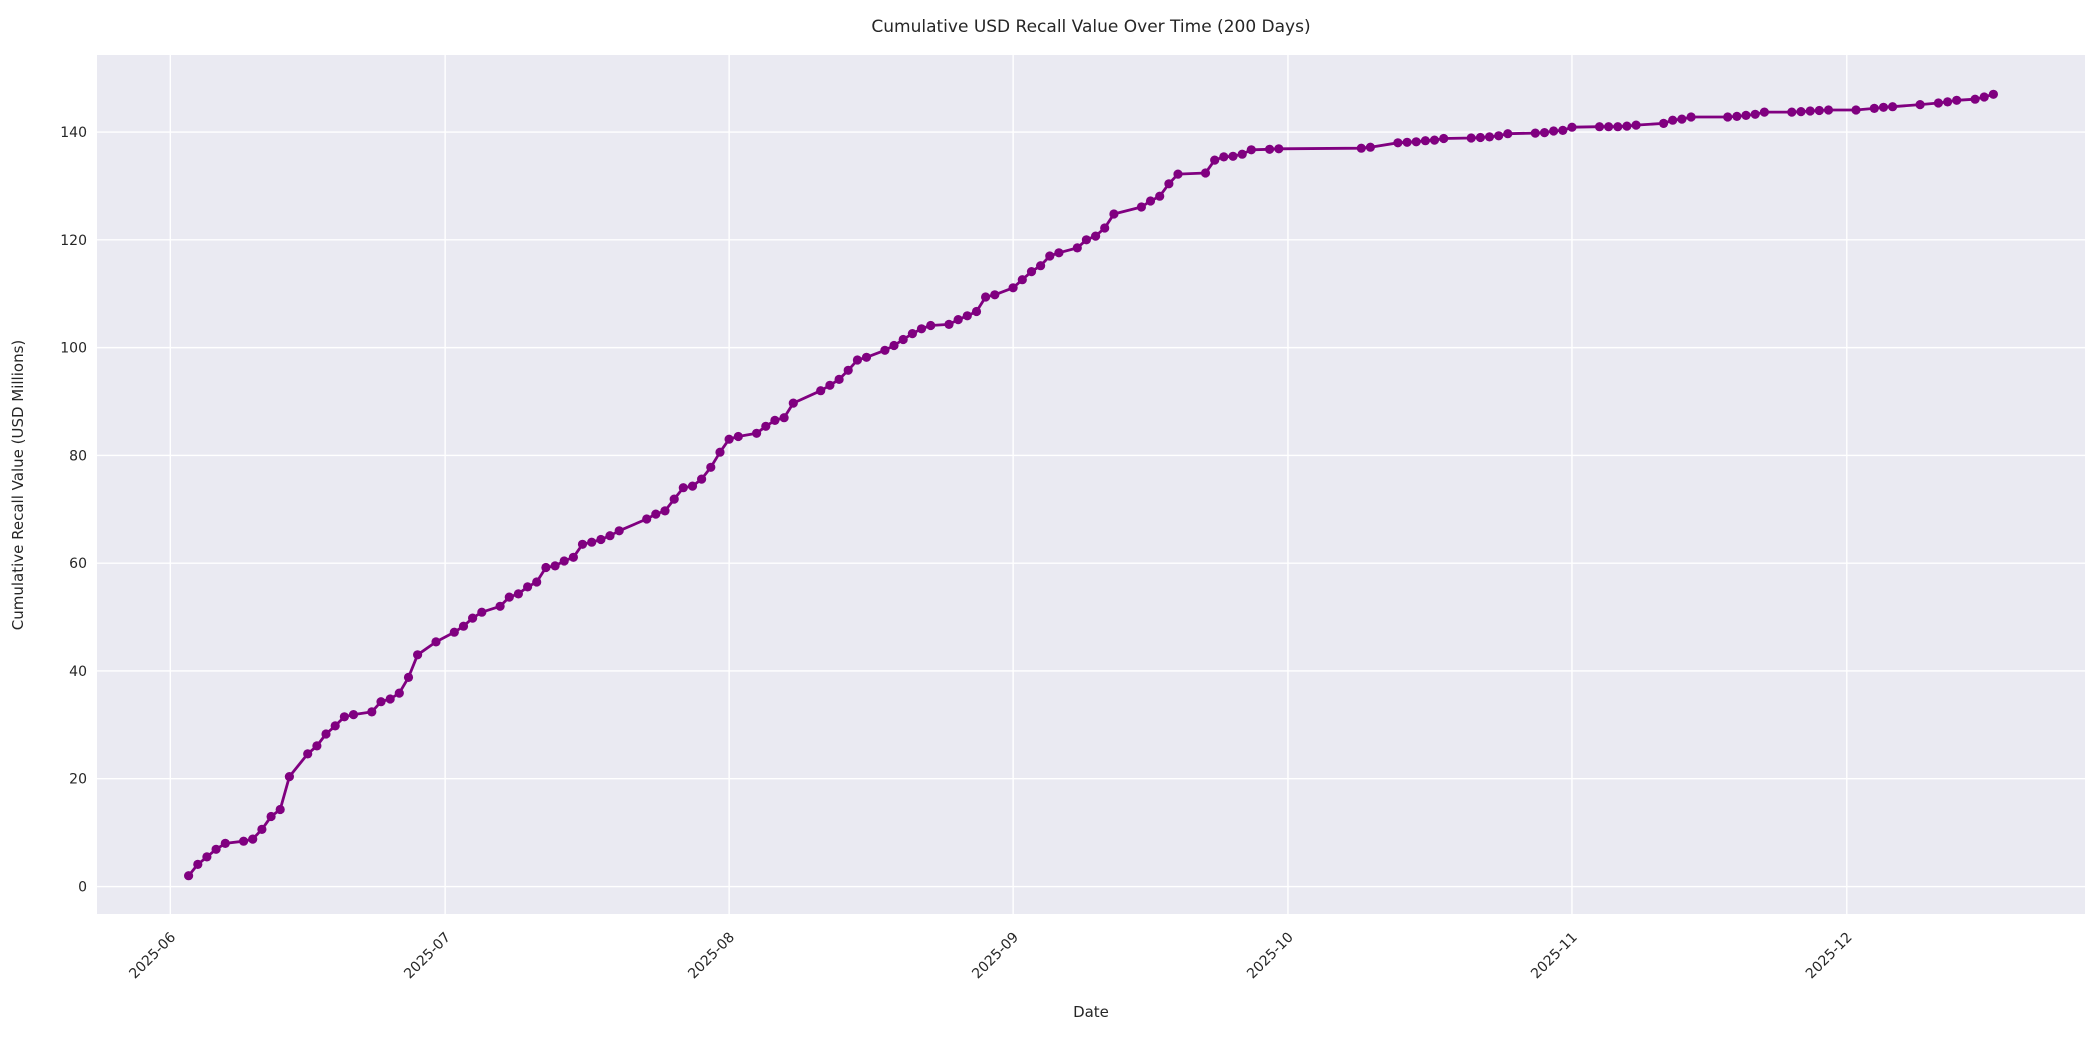 Image resolution: width=2100 pixels, height=1050 pixels. Describe the element at coordinates (78, 456) in the screenshot. I see `y-tick-label: 80` at that location.